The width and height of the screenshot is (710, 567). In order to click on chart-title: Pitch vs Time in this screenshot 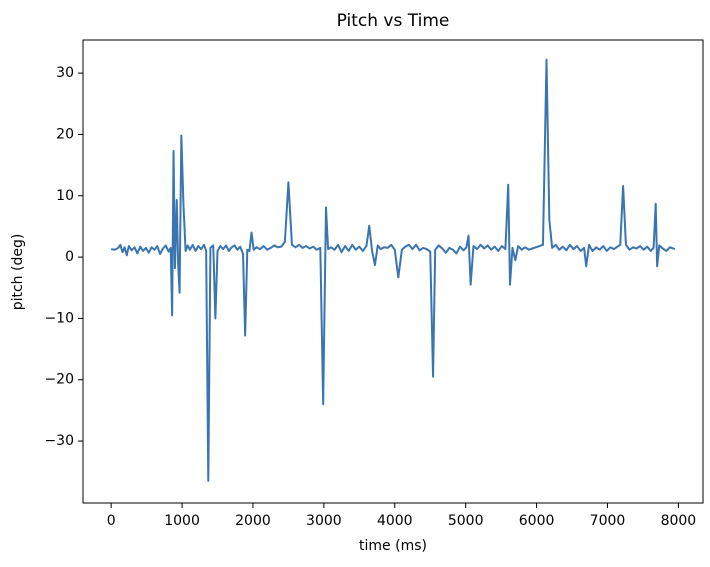, I will do `click(393, 21)`.